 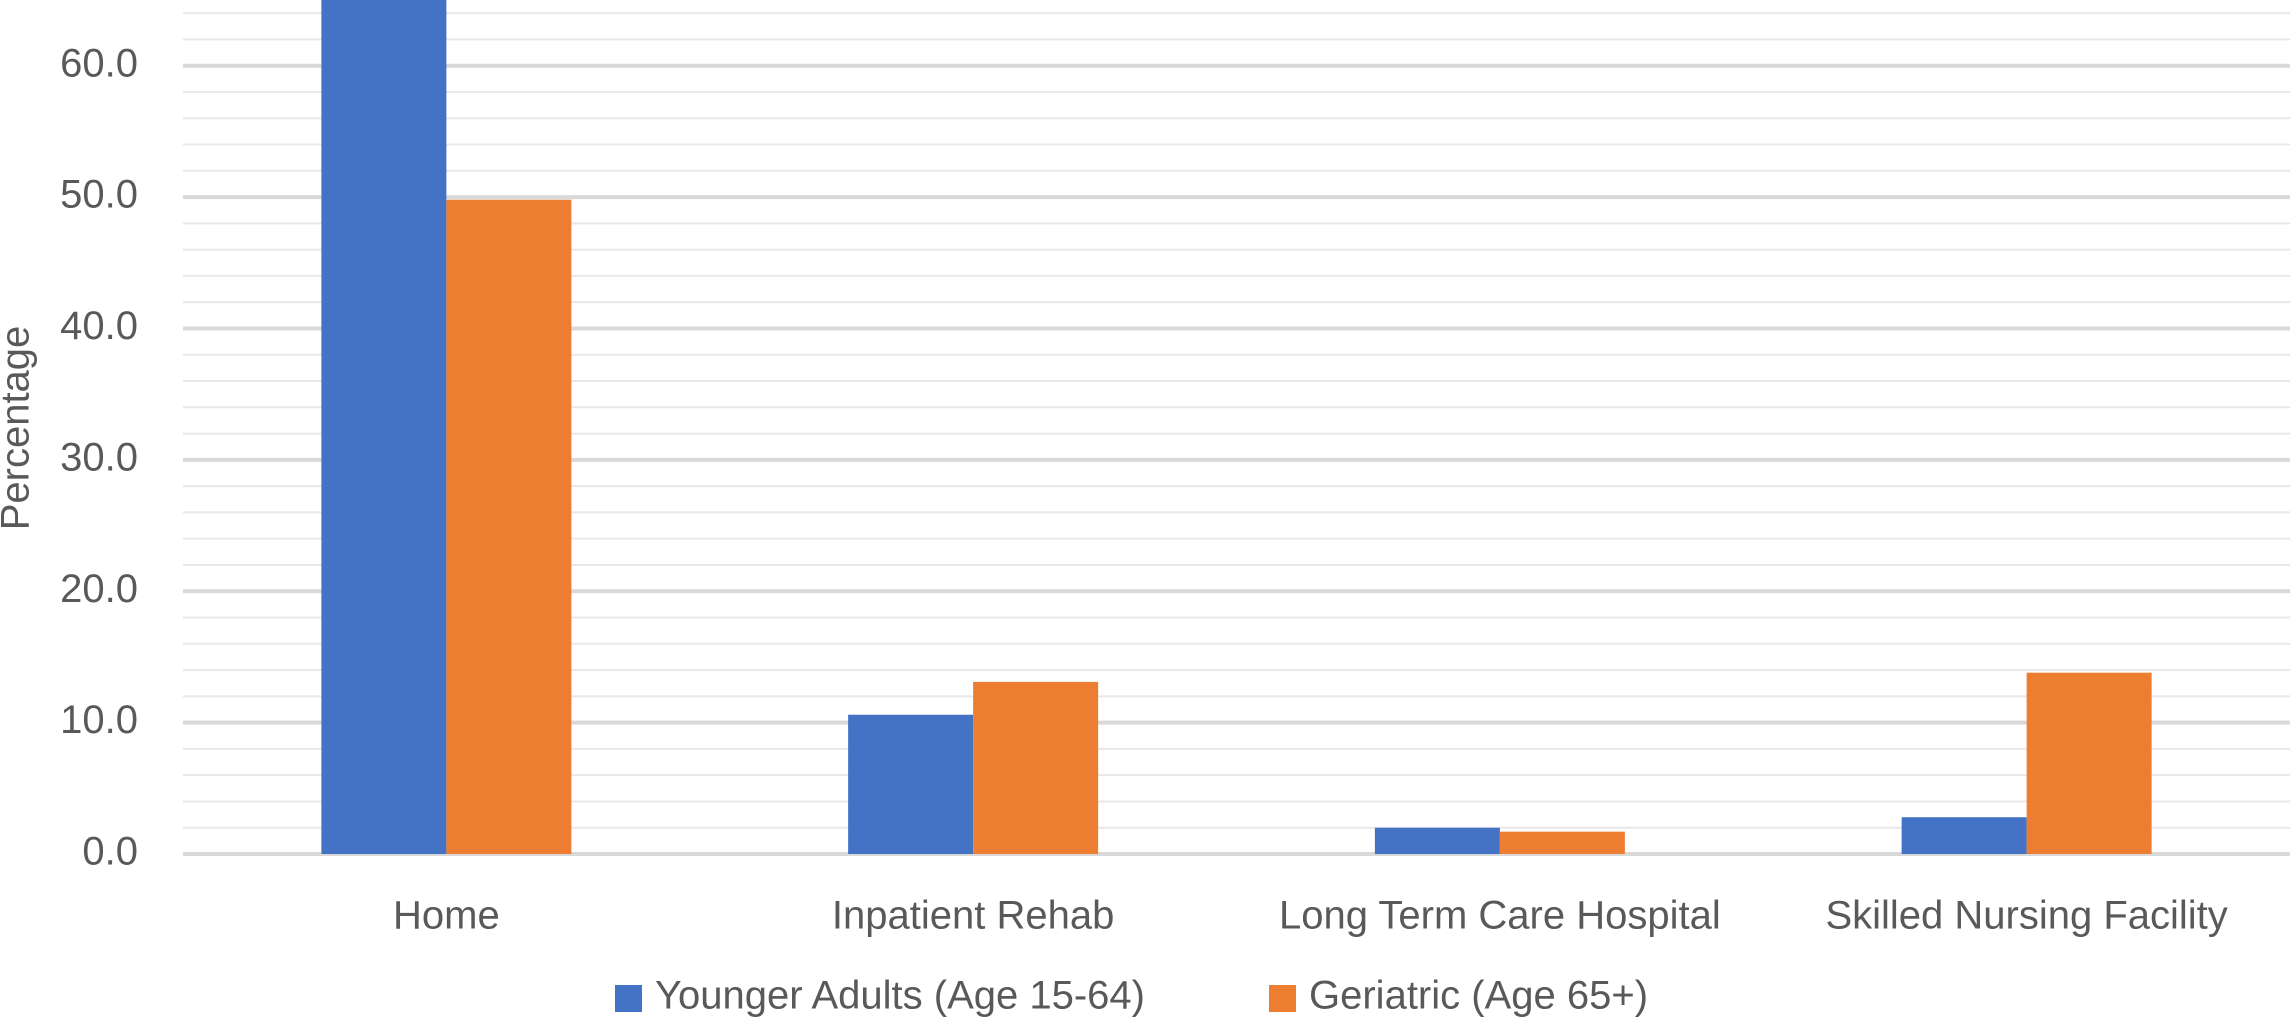 I want to click on legend-label: Geriatric (Age 65+), so click(x=1478, y=996).